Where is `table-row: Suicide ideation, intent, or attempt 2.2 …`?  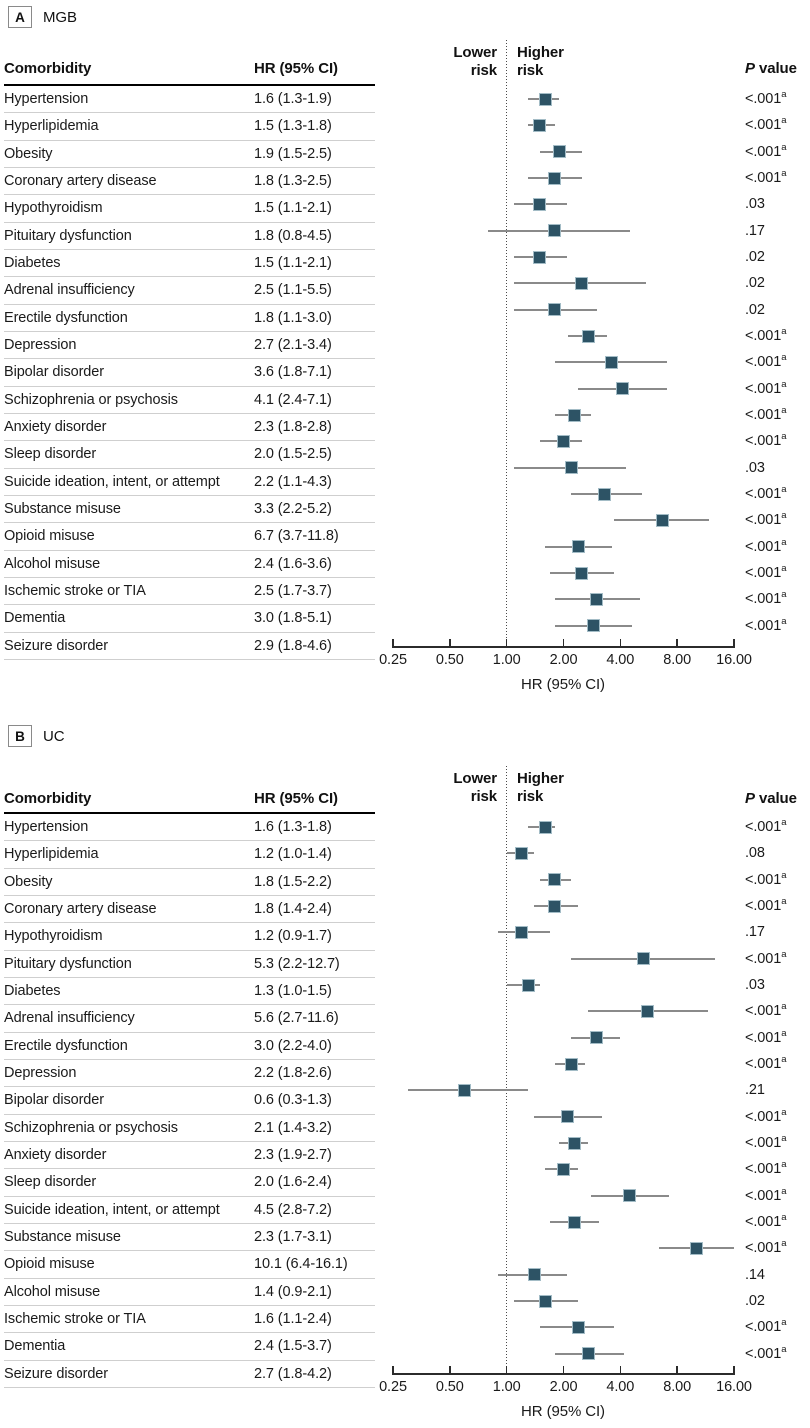 table-row: Suicide ideation, intent, or attempt 2.2 … is located at coordinates (189, 482).